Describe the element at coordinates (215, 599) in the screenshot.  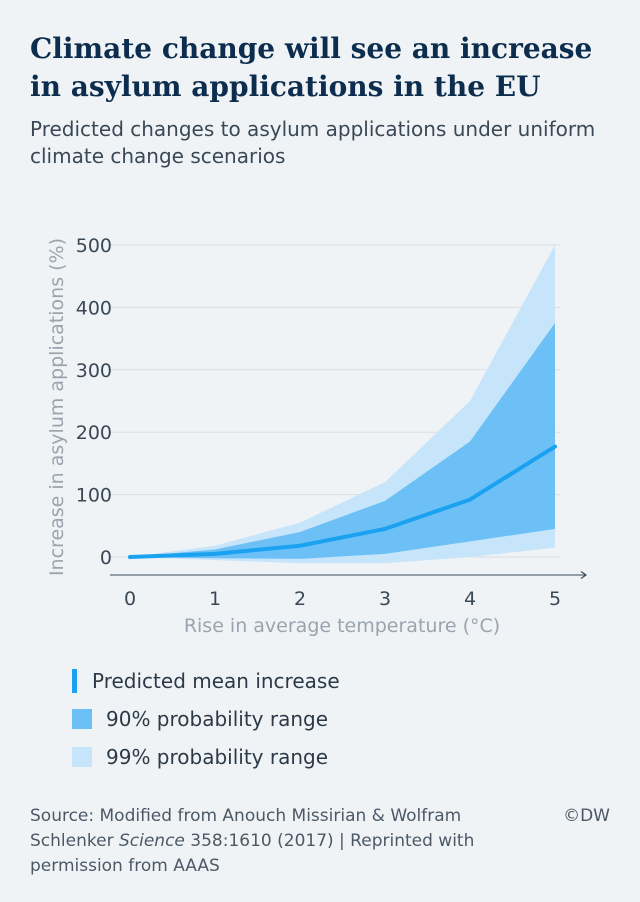
I see `x-tick-1: 1` at that location.